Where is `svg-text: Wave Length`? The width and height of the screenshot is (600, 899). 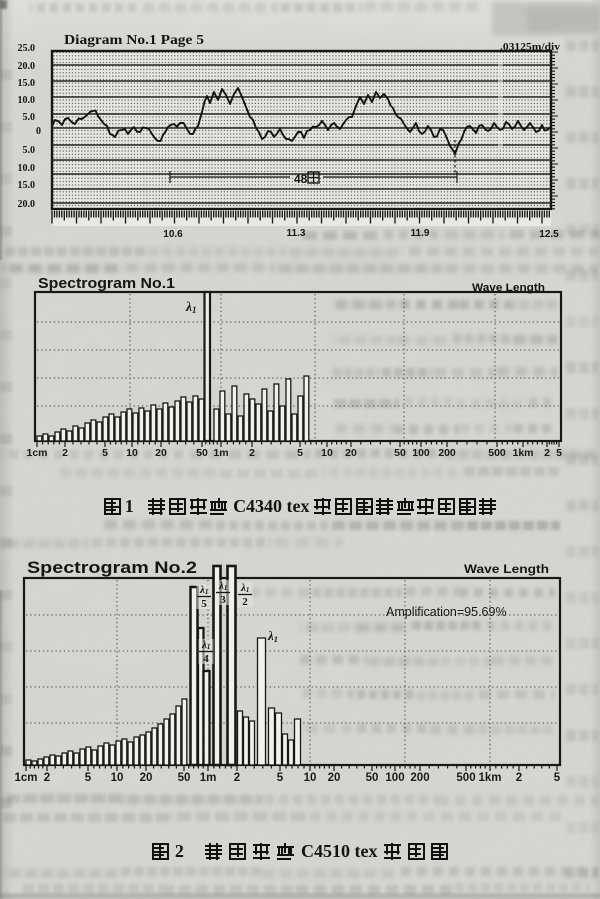
svg-text: Wave Length is located at coordinates (506, 569).